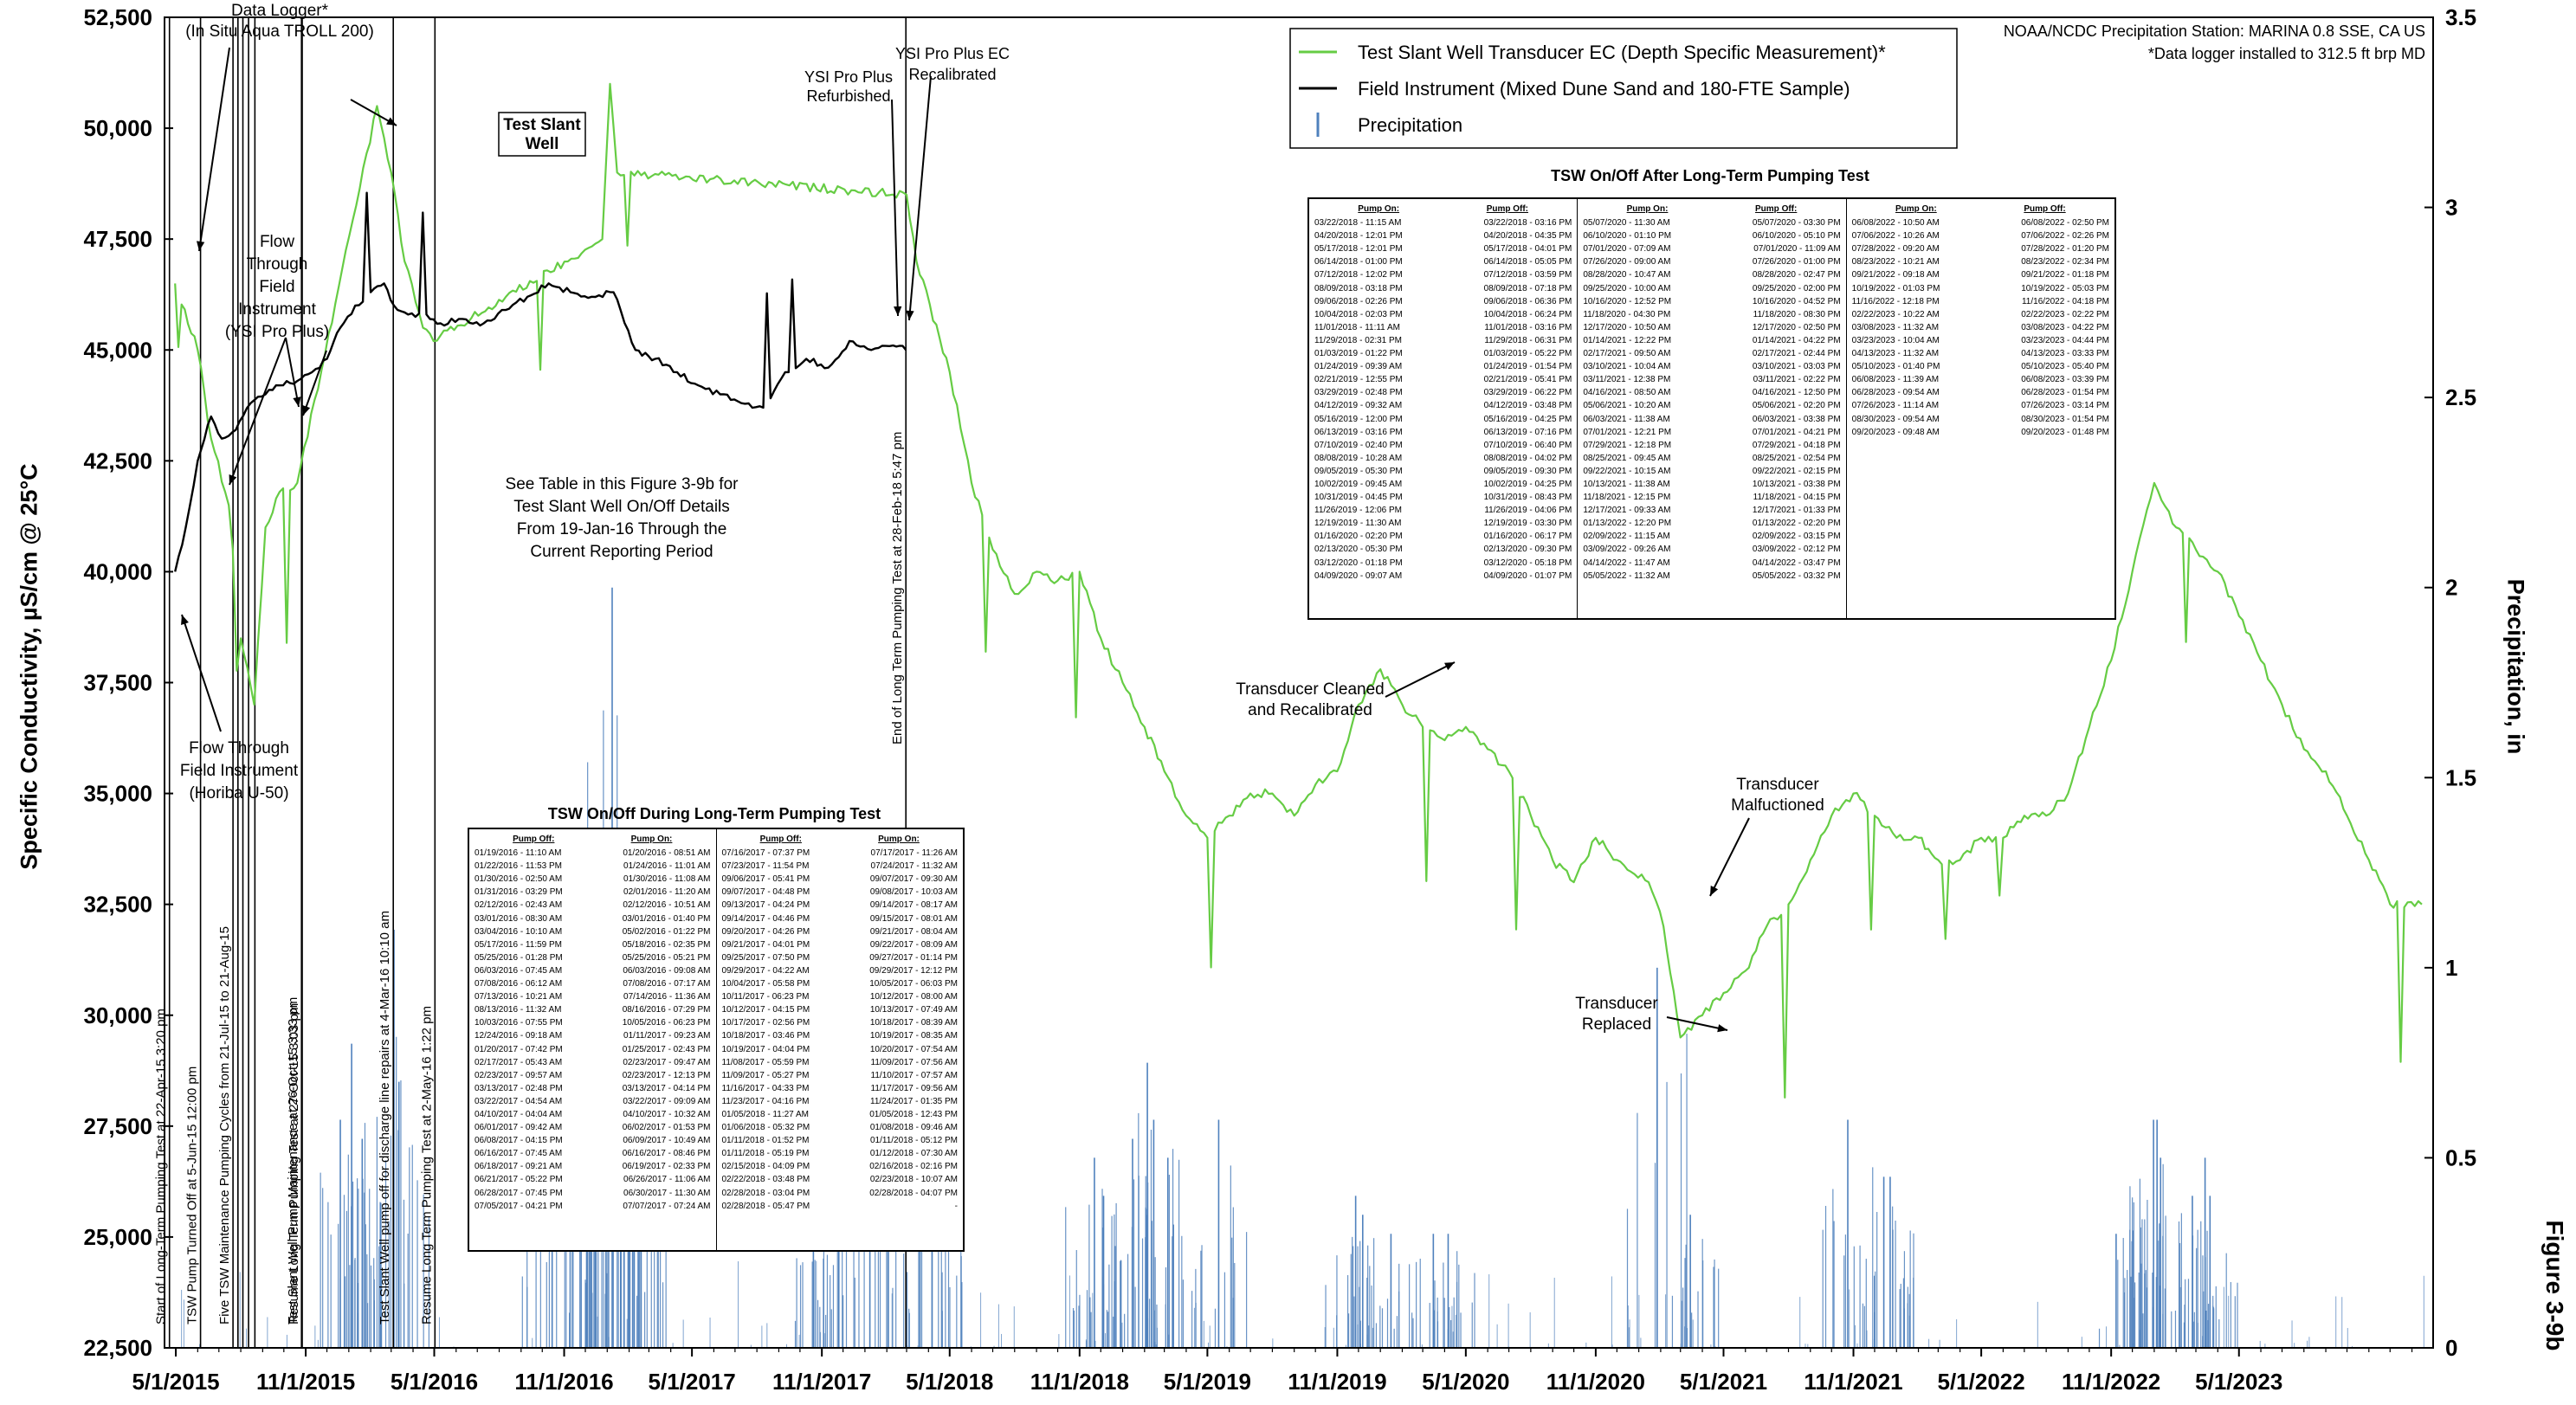 Image resolution: width=2576 pixels, height=1405 pixels. I want to click on table-cell: 02/21/2019 - 05:41 PM, so click(1527, 380).